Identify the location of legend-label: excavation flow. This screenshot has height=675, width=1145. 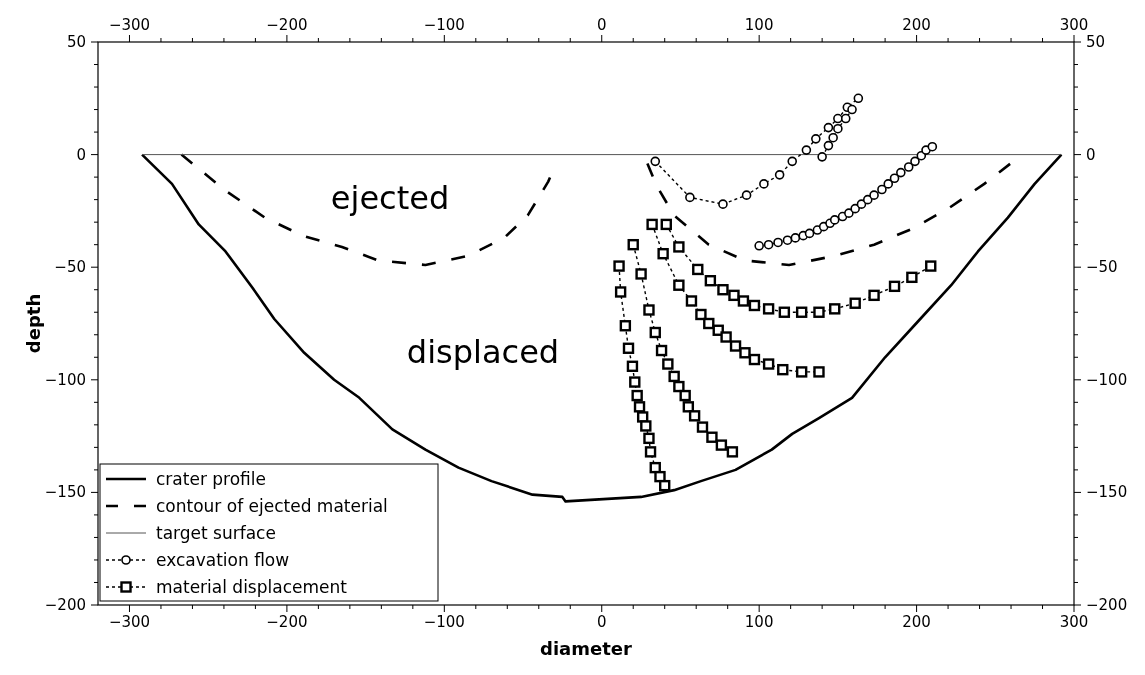
(223, 560).